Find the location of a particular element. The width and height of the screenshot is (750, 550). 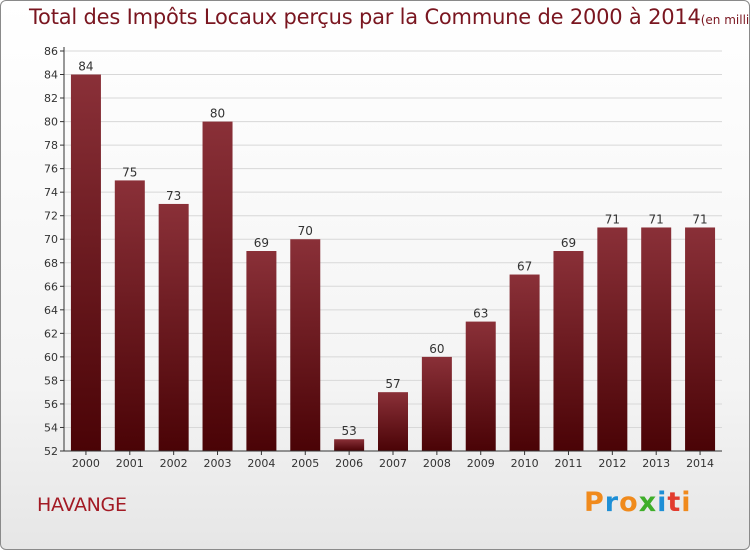

proxiti-logo: Proxiti is located at coordinates (638, 502).